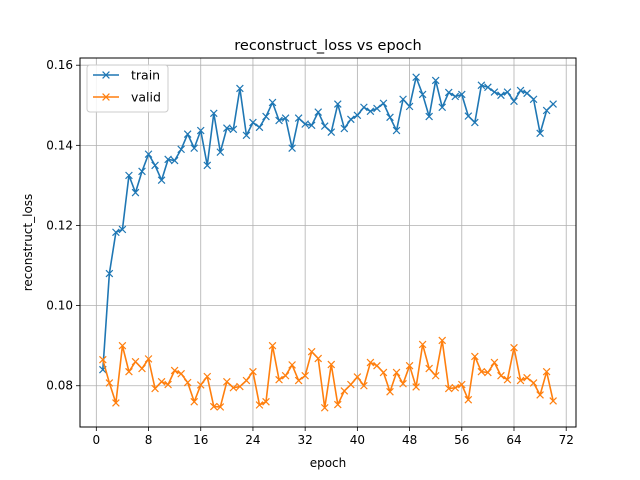 Image resolution: width=640 pixels, height=480 pixels. What do you see at coordinates (327, 46) in the screenshot?
I see `chart-title: reconstruct_loss vs epoch` at bounding box center [327, 46].